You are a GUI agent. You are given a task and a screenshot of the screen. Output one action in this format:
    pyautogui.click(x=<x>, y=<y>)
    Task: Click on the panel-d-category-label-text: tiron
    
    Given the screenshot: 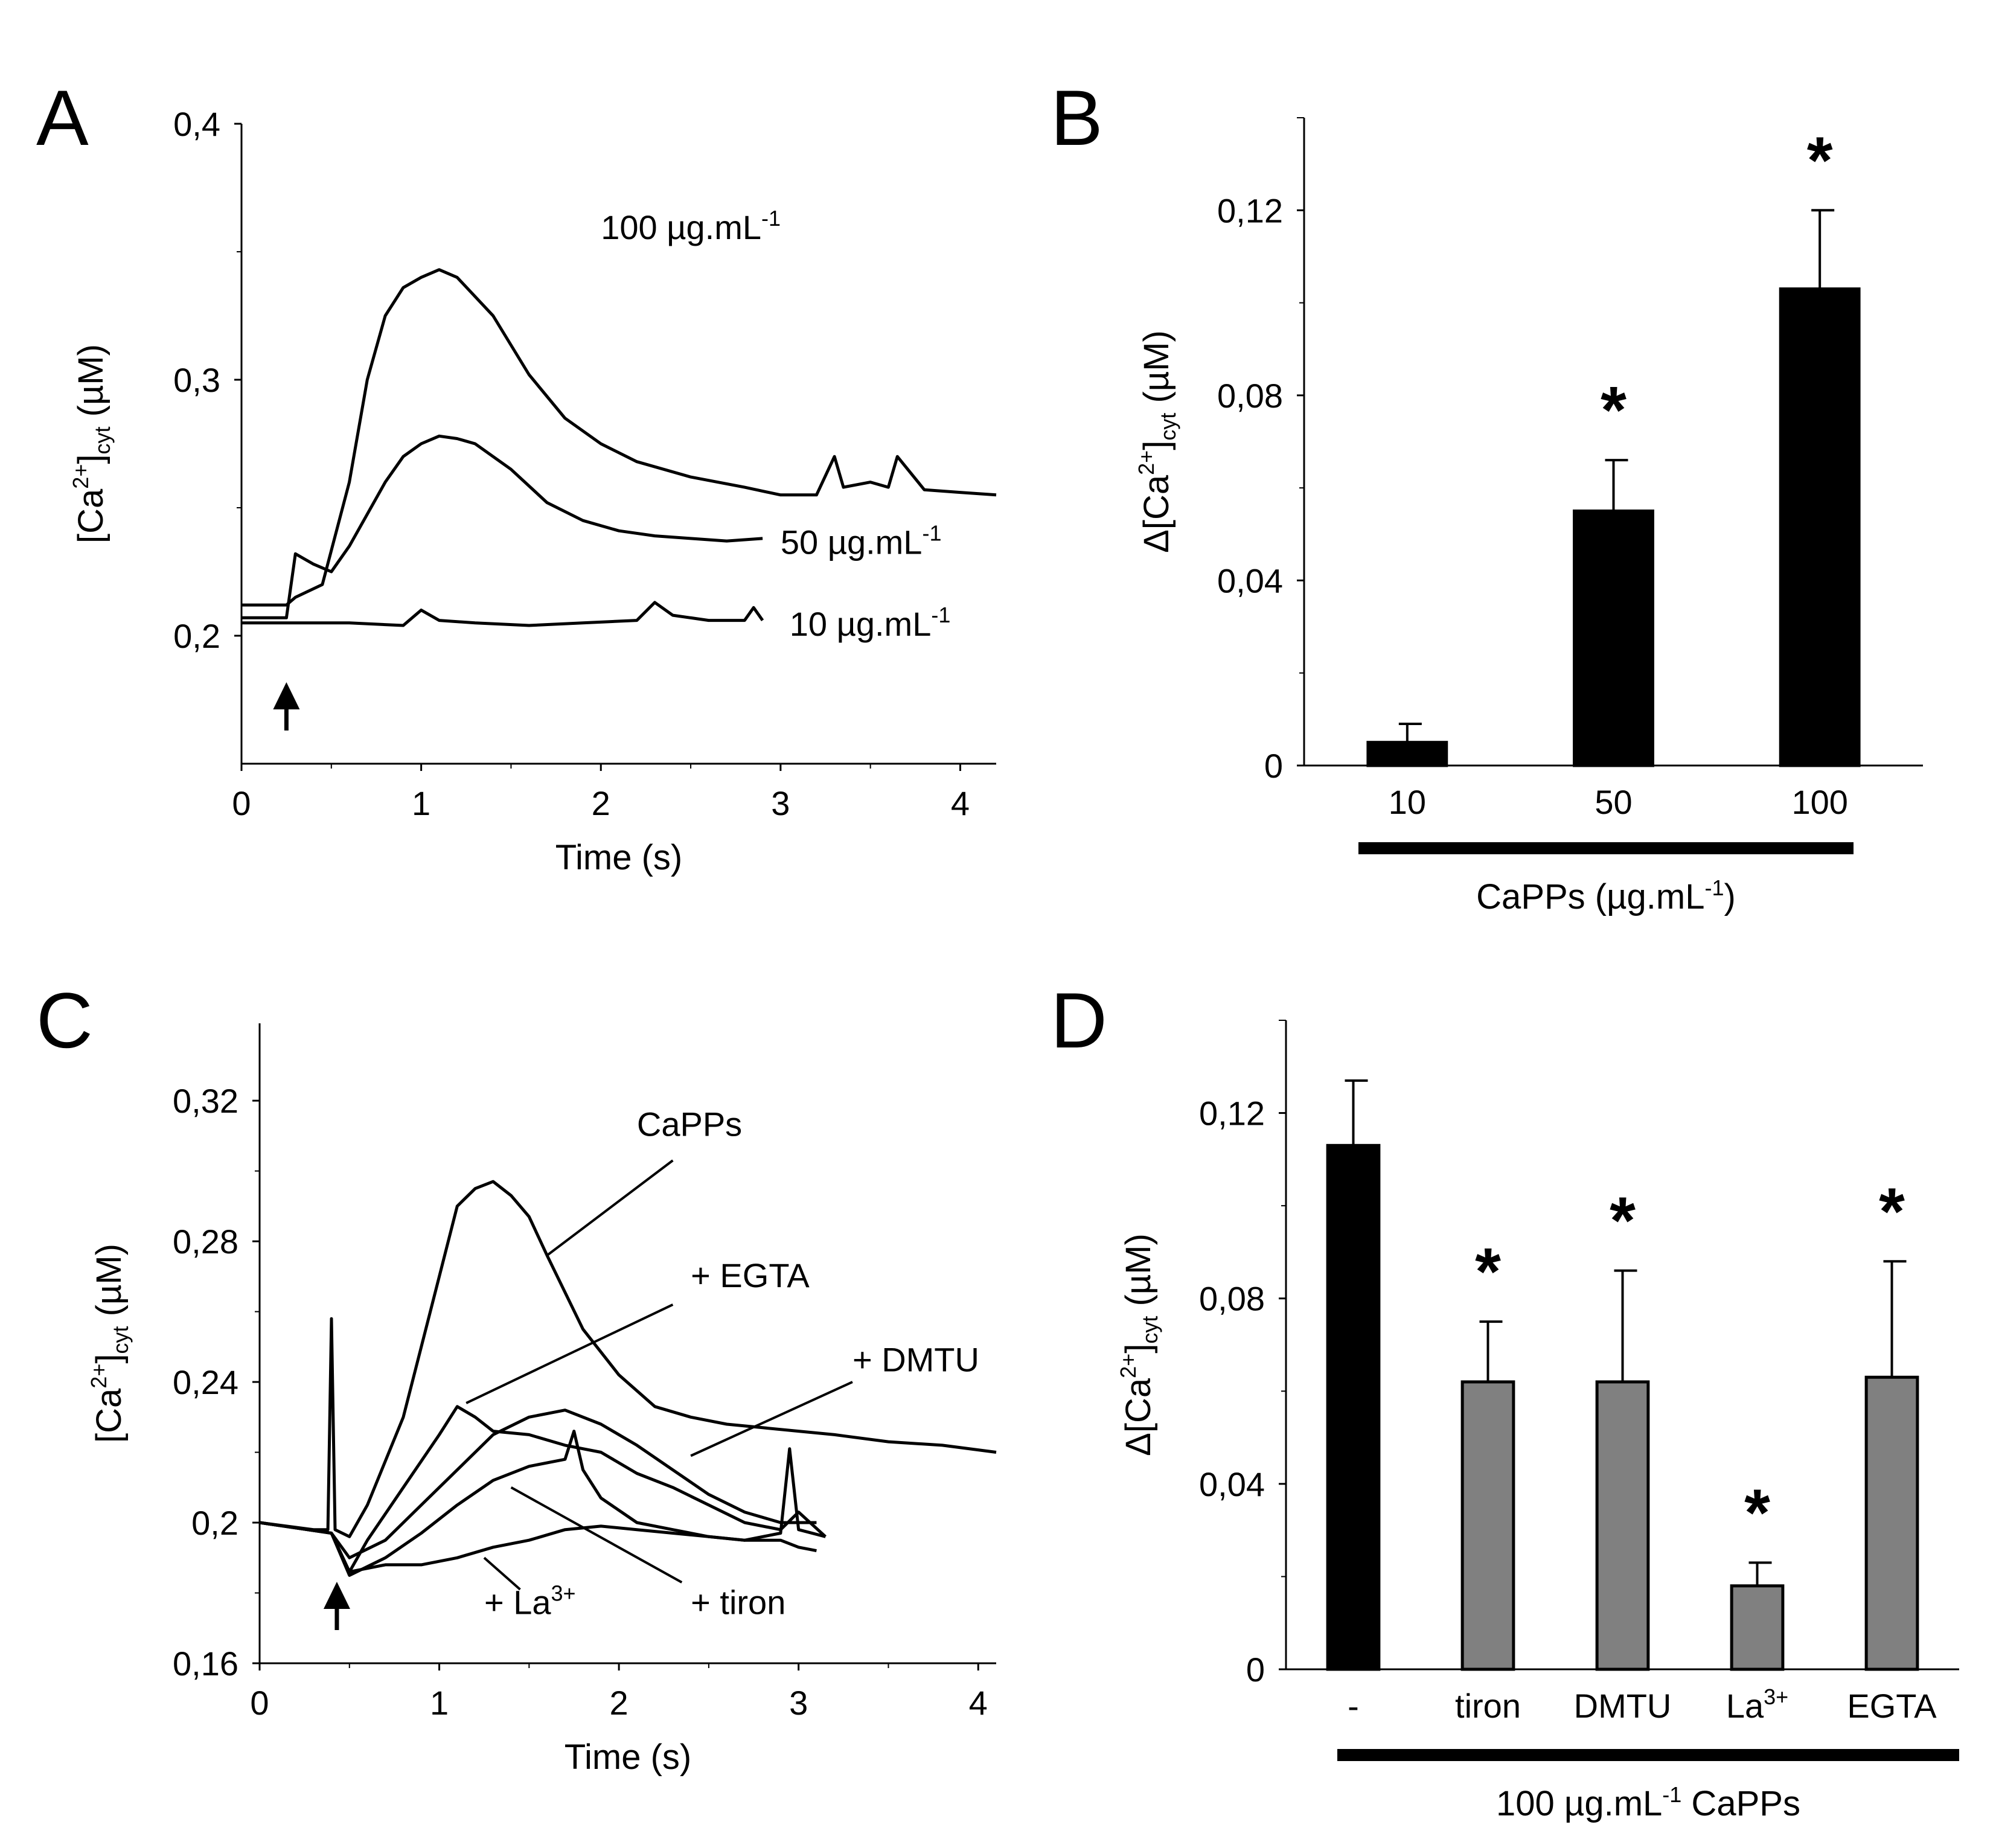 What is the action you would take?
    pyautogui.click(x=1488, y=1706)
    